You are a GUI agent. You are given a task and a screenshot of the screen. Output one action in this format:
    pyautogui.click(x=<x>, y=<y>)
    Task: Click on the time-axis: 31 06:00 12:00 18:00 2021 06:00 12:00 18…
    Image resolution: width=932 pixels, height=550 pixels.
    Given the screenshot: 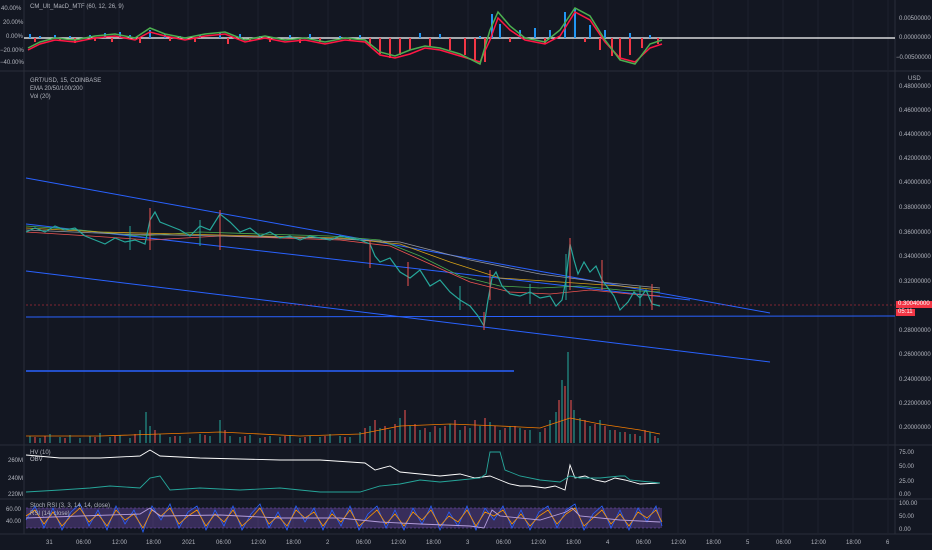 What is the action you would take?
    pyautogui.click(x=466, y=543)
    